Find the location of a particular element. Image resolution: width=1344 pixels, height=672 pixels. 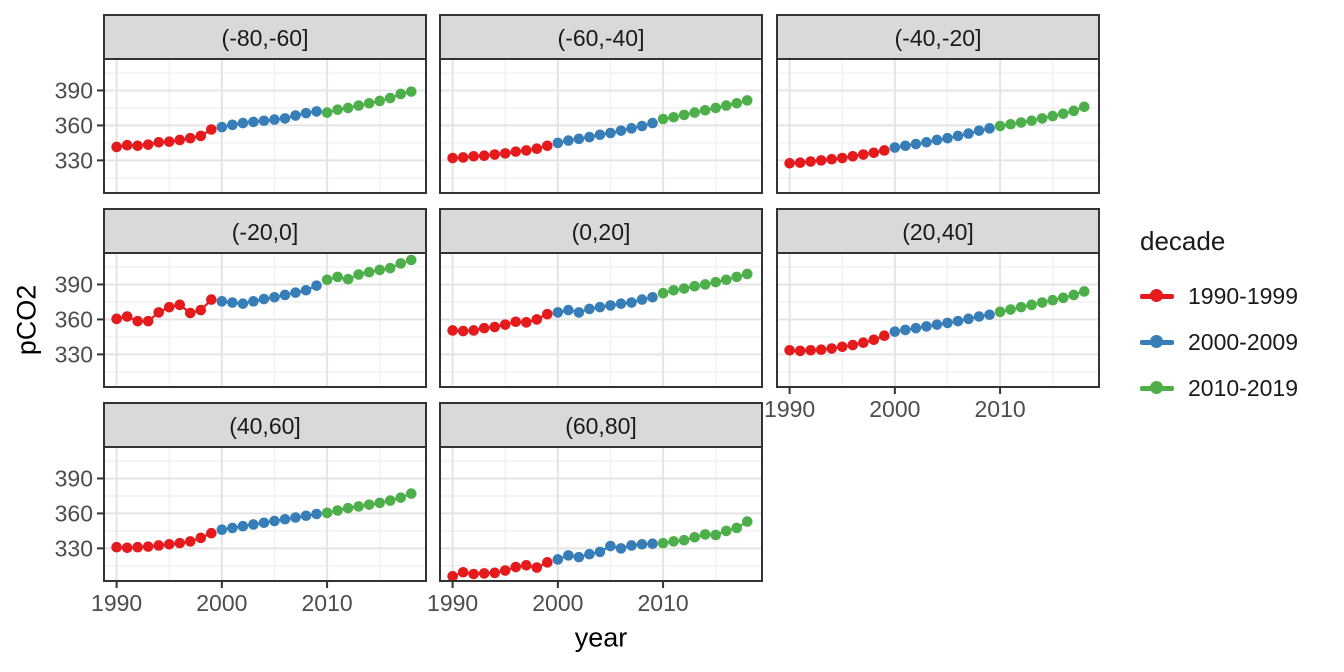

facet-label: (60,80] is located at coordinates (601, 426).